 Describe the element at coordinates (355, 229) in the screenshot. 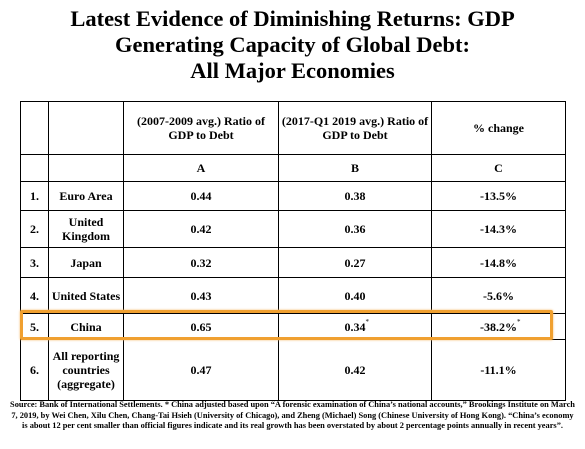

I see `row-b: 0.36` at that location.